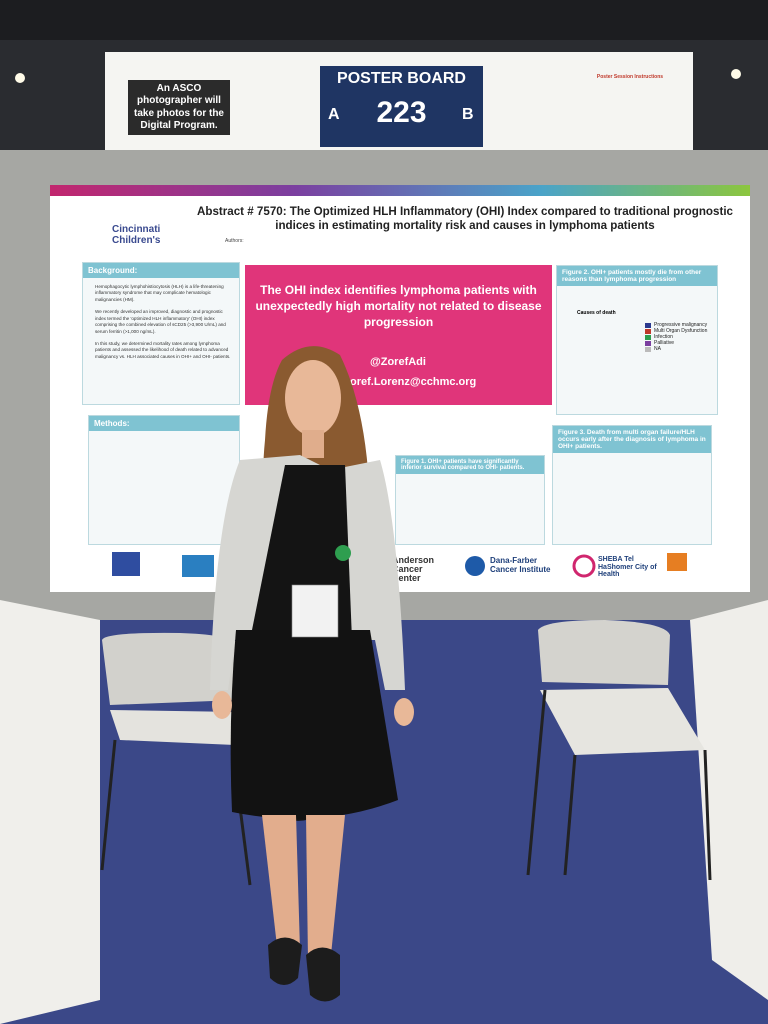 The image size is (768, 1024). Describe the element at coordinates (664, 343) in the screenshot. I see `legend-label: Palliative` at that location.